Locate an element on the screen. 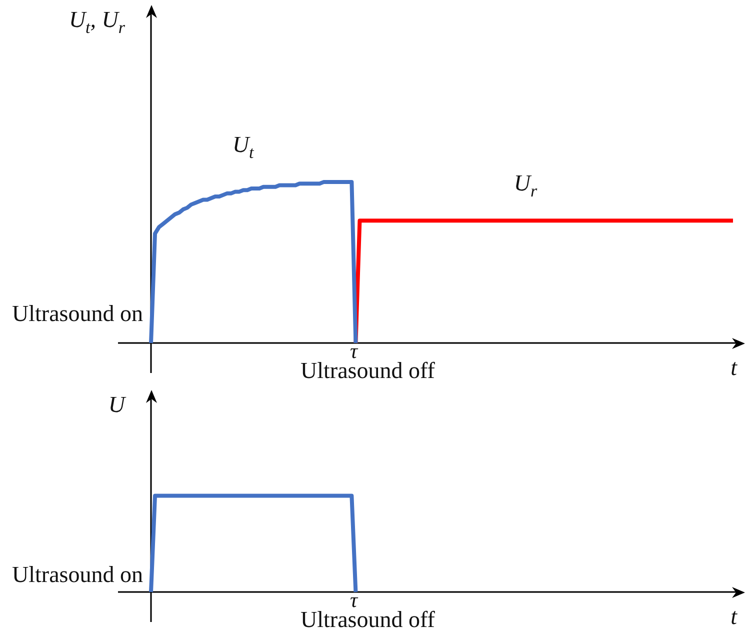 The width and height of the screenshot is (747, 634). y-axis-title: U is located at coordinates (117, 404).